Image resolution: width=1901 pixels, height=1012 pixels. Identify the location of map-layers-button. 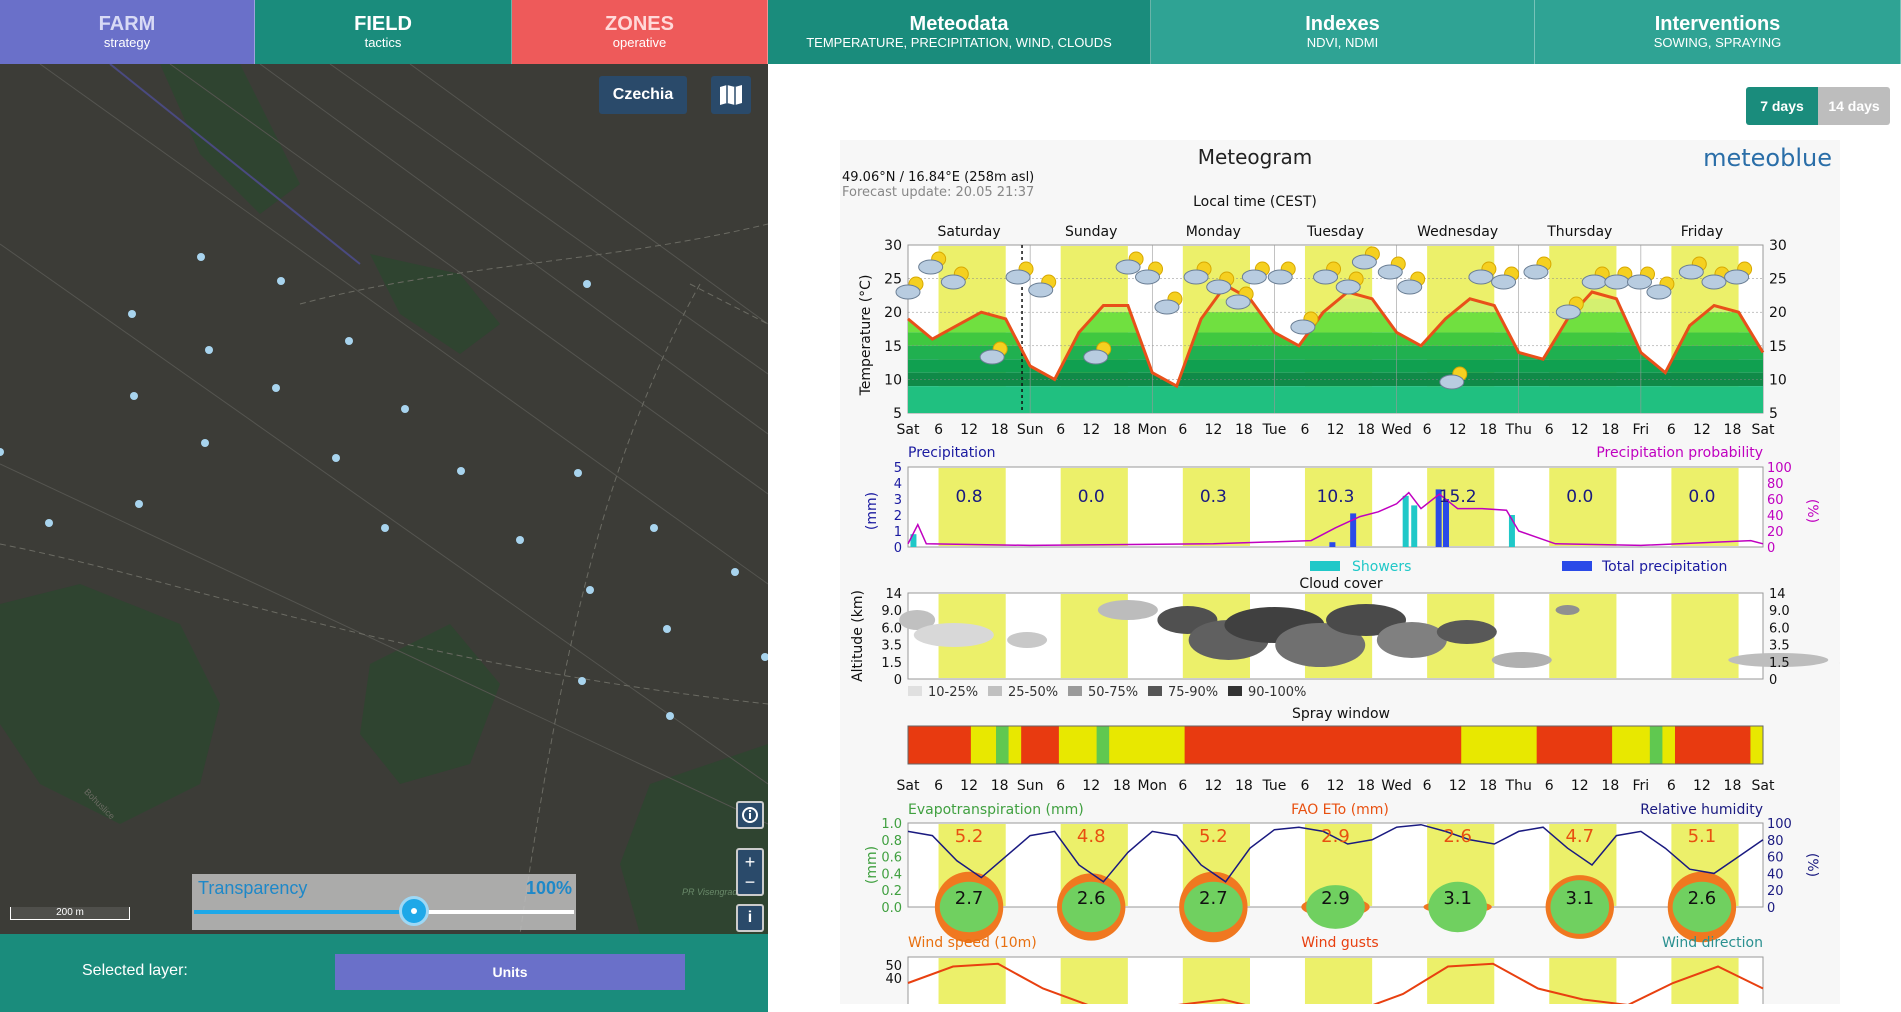
(731, 95).